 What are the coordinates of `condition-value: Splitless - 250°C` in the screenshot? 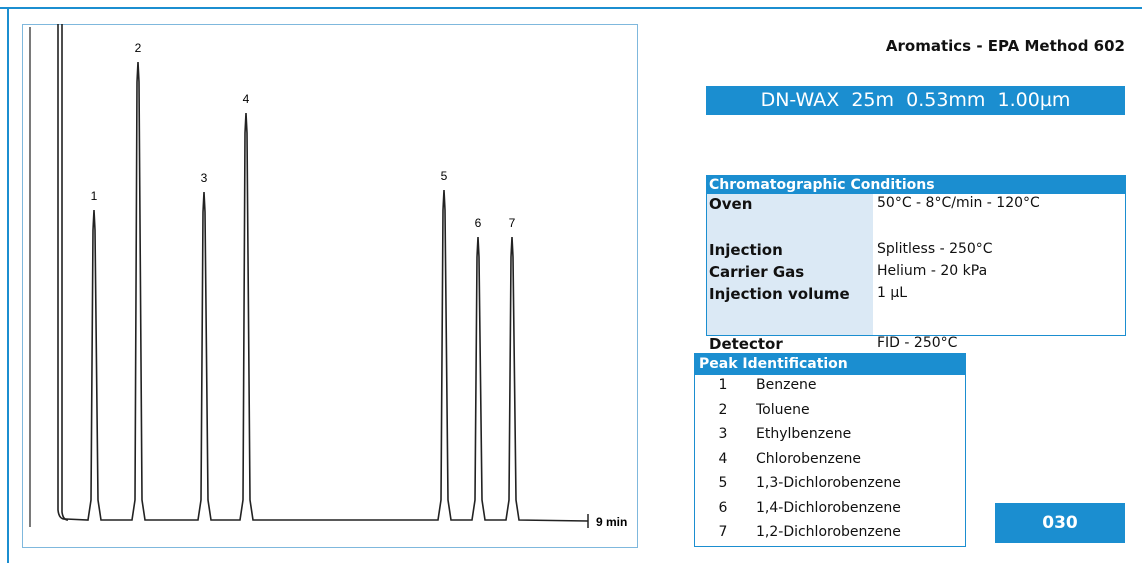 It's located at (935, 249).